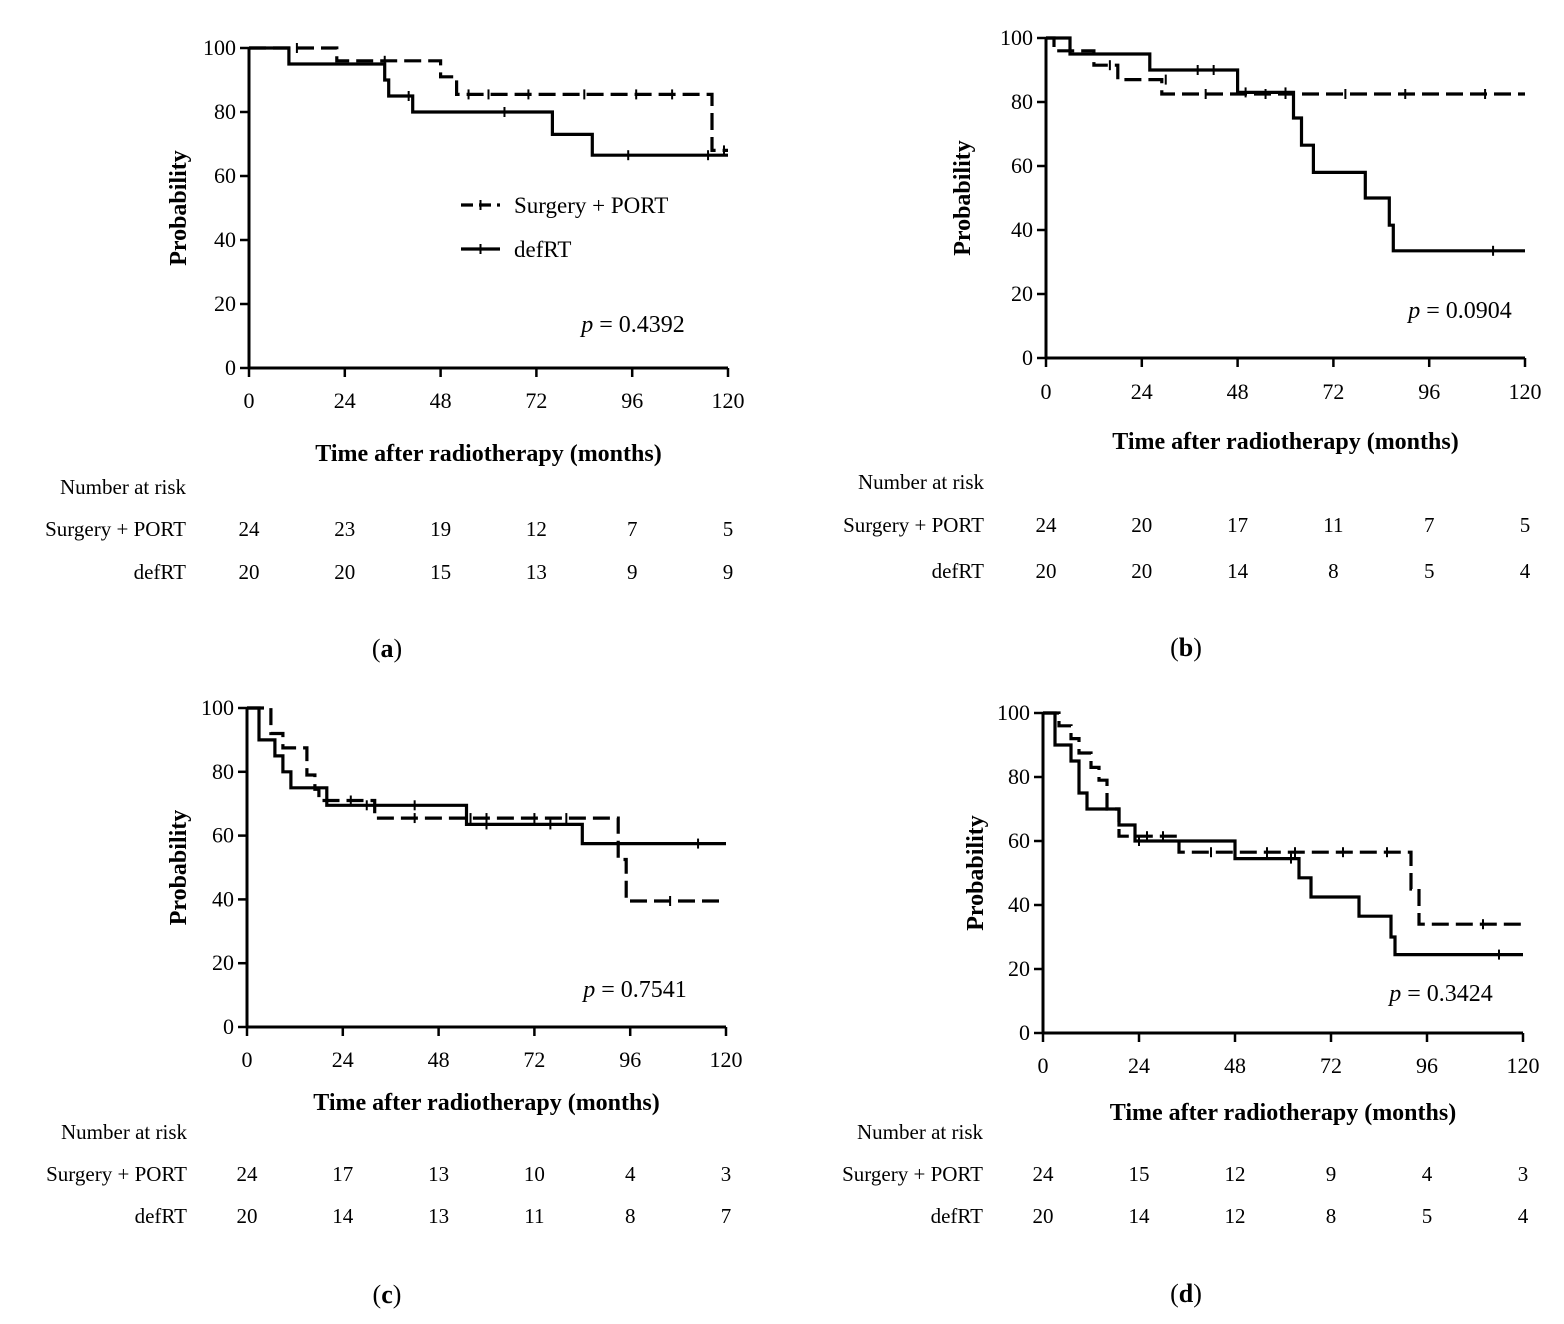 Image resolution: width=1564 pixels, height=1324 pixels. I want to click on risk-count: 19, so click(440, 529).